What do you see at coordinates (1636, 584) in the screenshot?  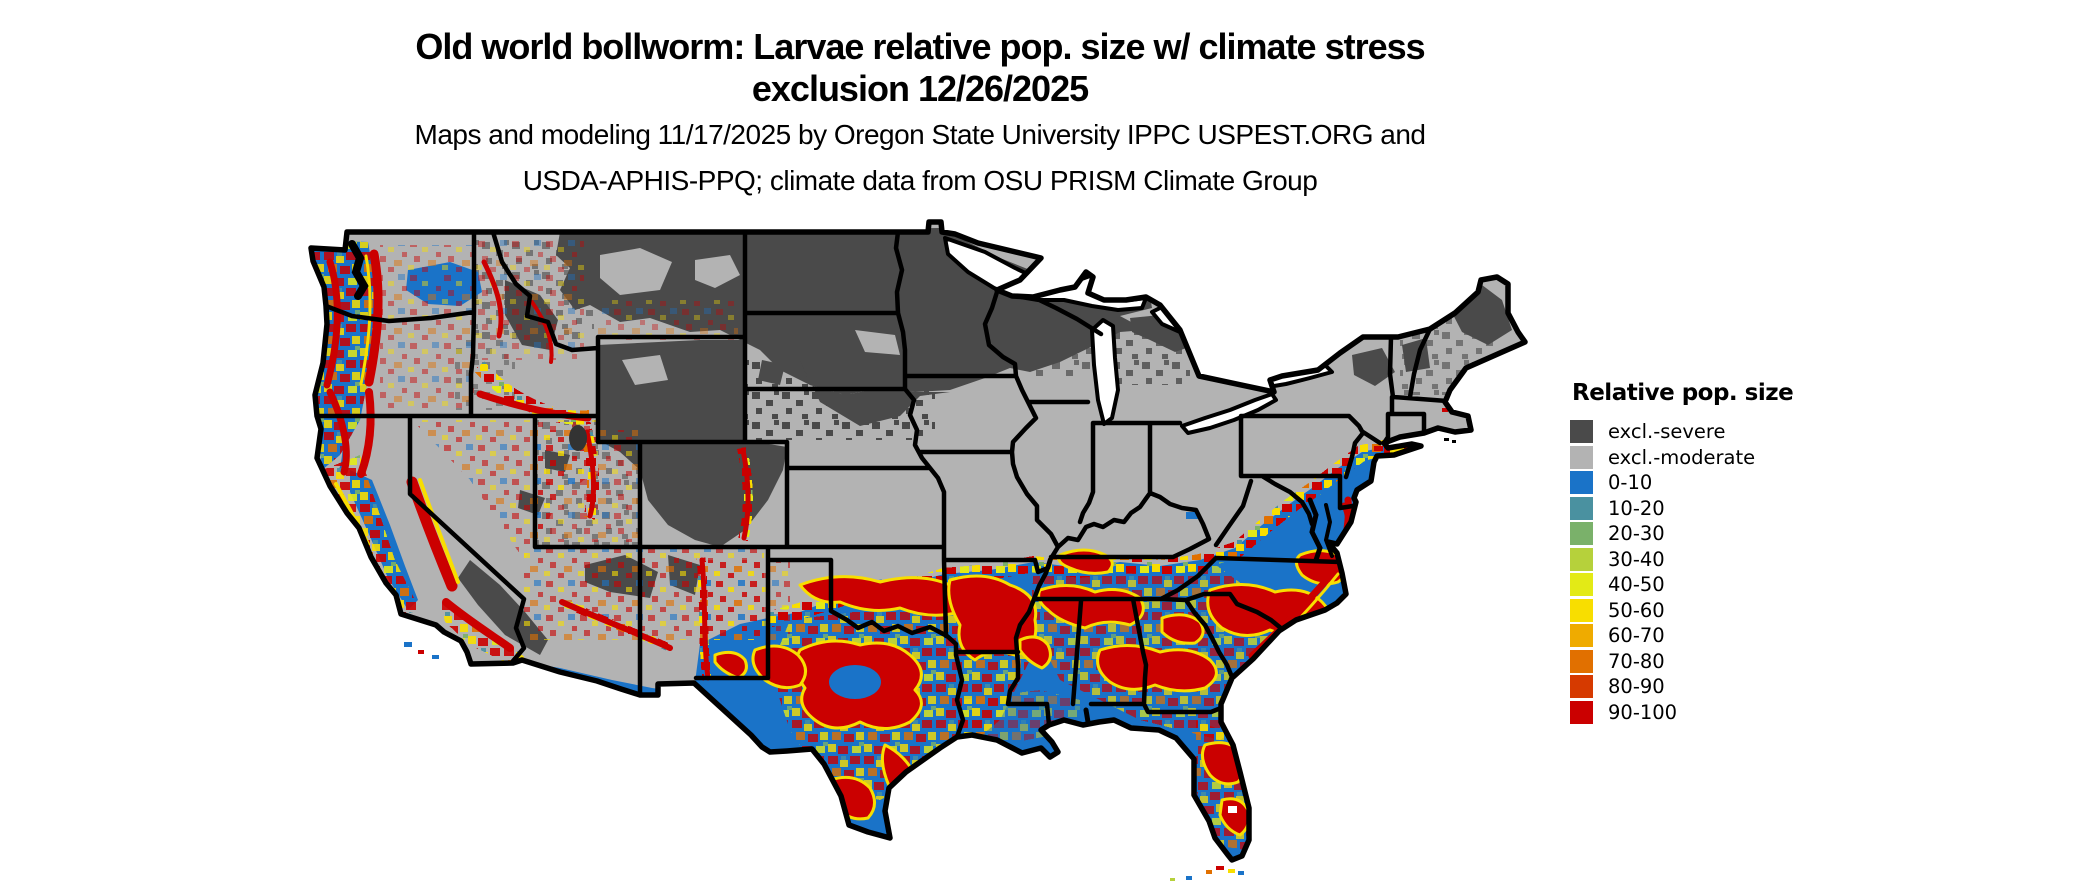 I see `legend-item-label: 40-50` at bounding box center [1636, 584].